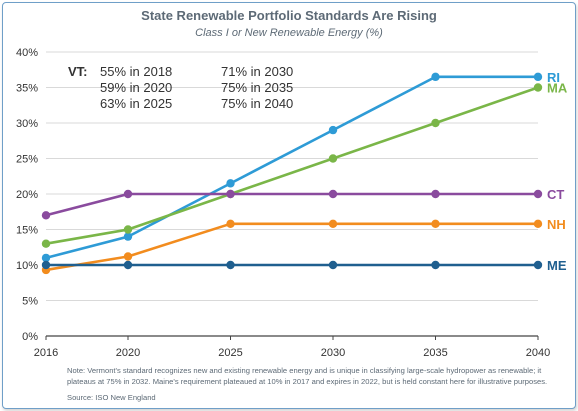  Describe the element at coordinates (556, 224) in the screenshot. I see `series-label-nh: NH` at that location.